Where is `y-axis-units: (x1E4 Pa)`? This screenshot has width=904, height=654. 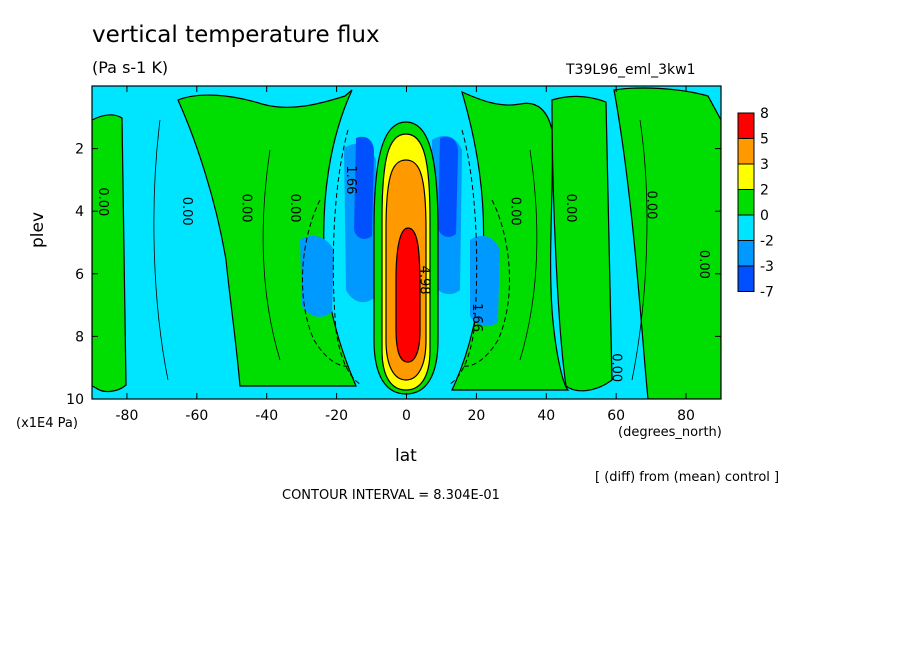 y-axis-units: (x1E4 Pa) is located at coordinates (47, 423).